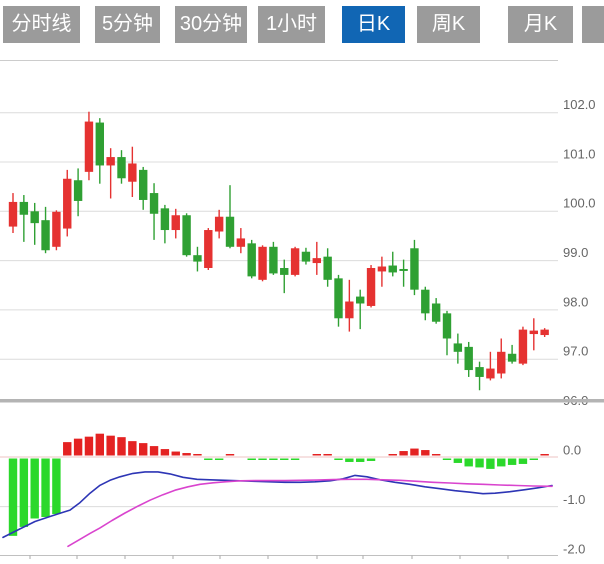 The height and width of the screenshot is (564, 604). What do you see at coordinates (373, 24) in the screenshot?
I see `tab-daily-k: 日K` at bounding box center [373, 24].